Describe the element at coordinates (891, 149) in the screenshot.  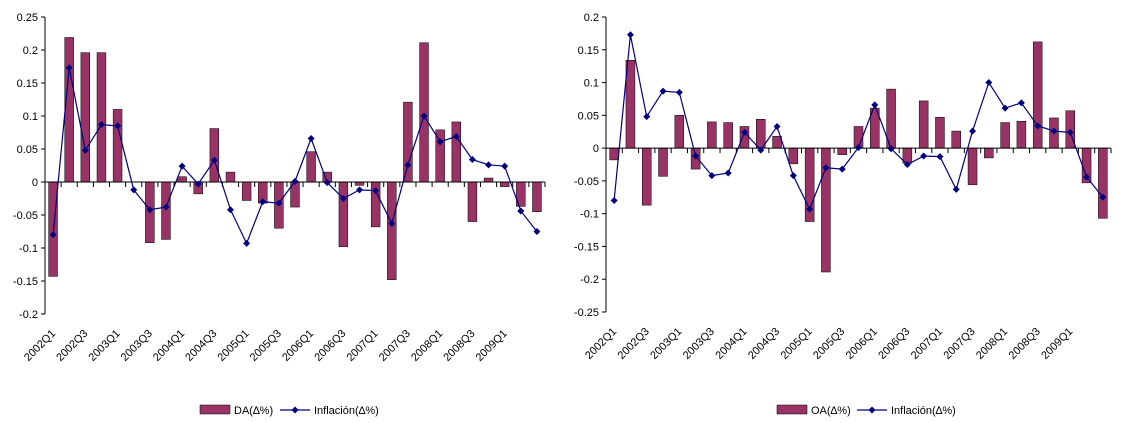
I see `inflation-point-2006Q2` at that location.